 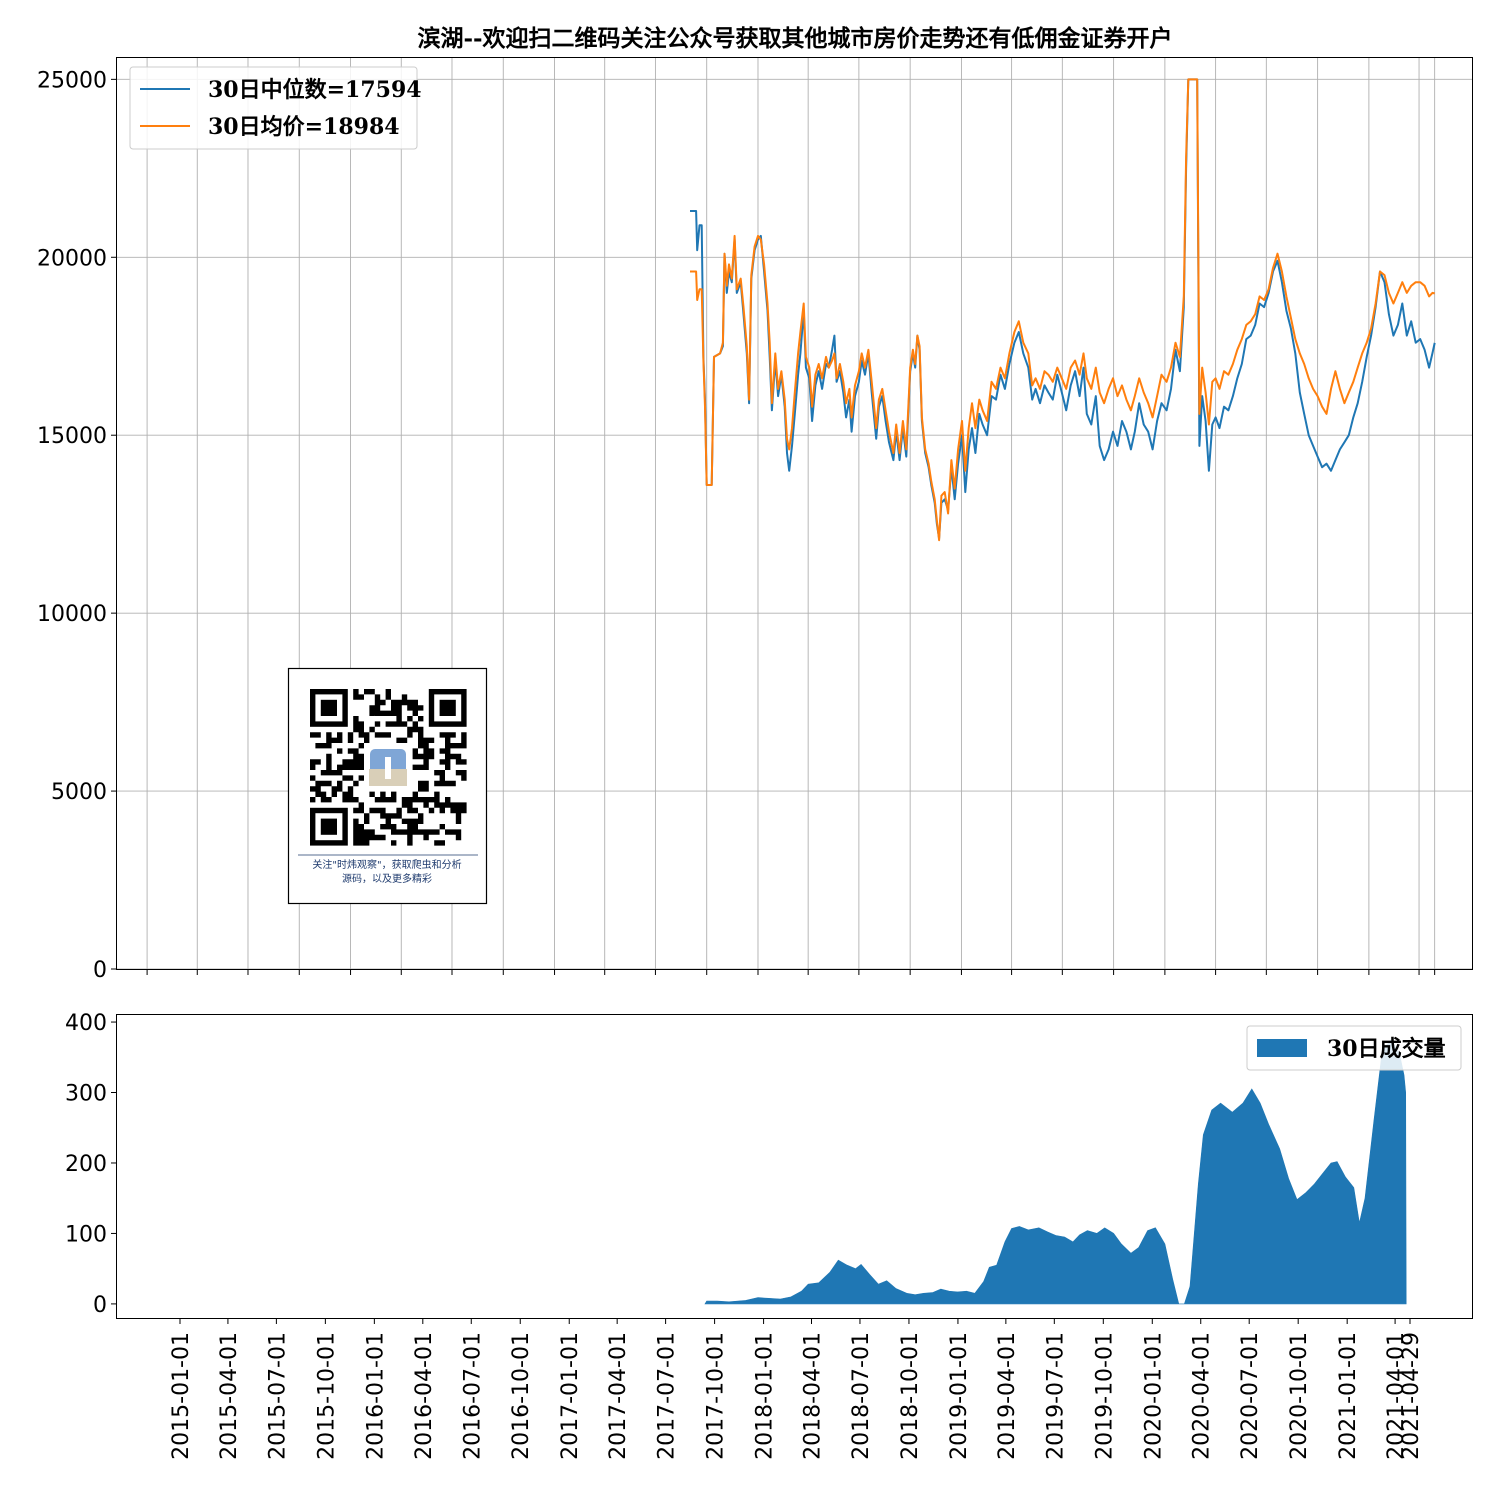 I want to click on price-y-tick-label-3: 15000, so click(x=72, y=436).